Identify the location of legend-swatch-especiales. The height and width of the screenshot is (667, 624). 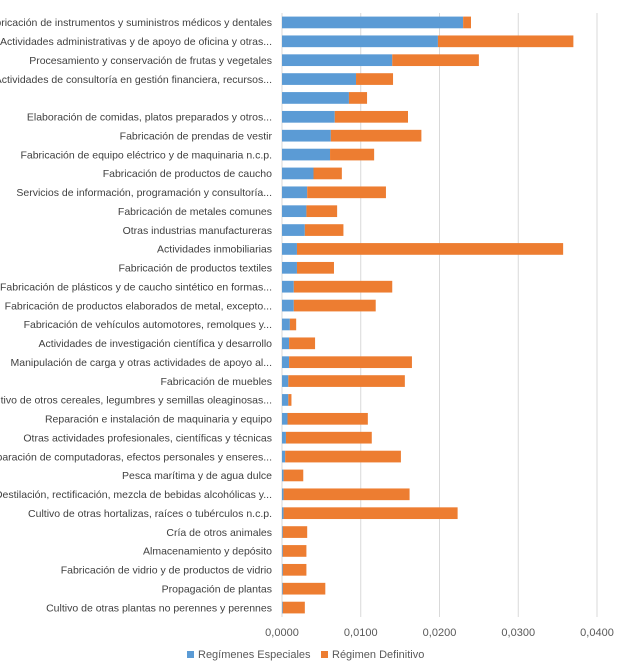
(190, 654).